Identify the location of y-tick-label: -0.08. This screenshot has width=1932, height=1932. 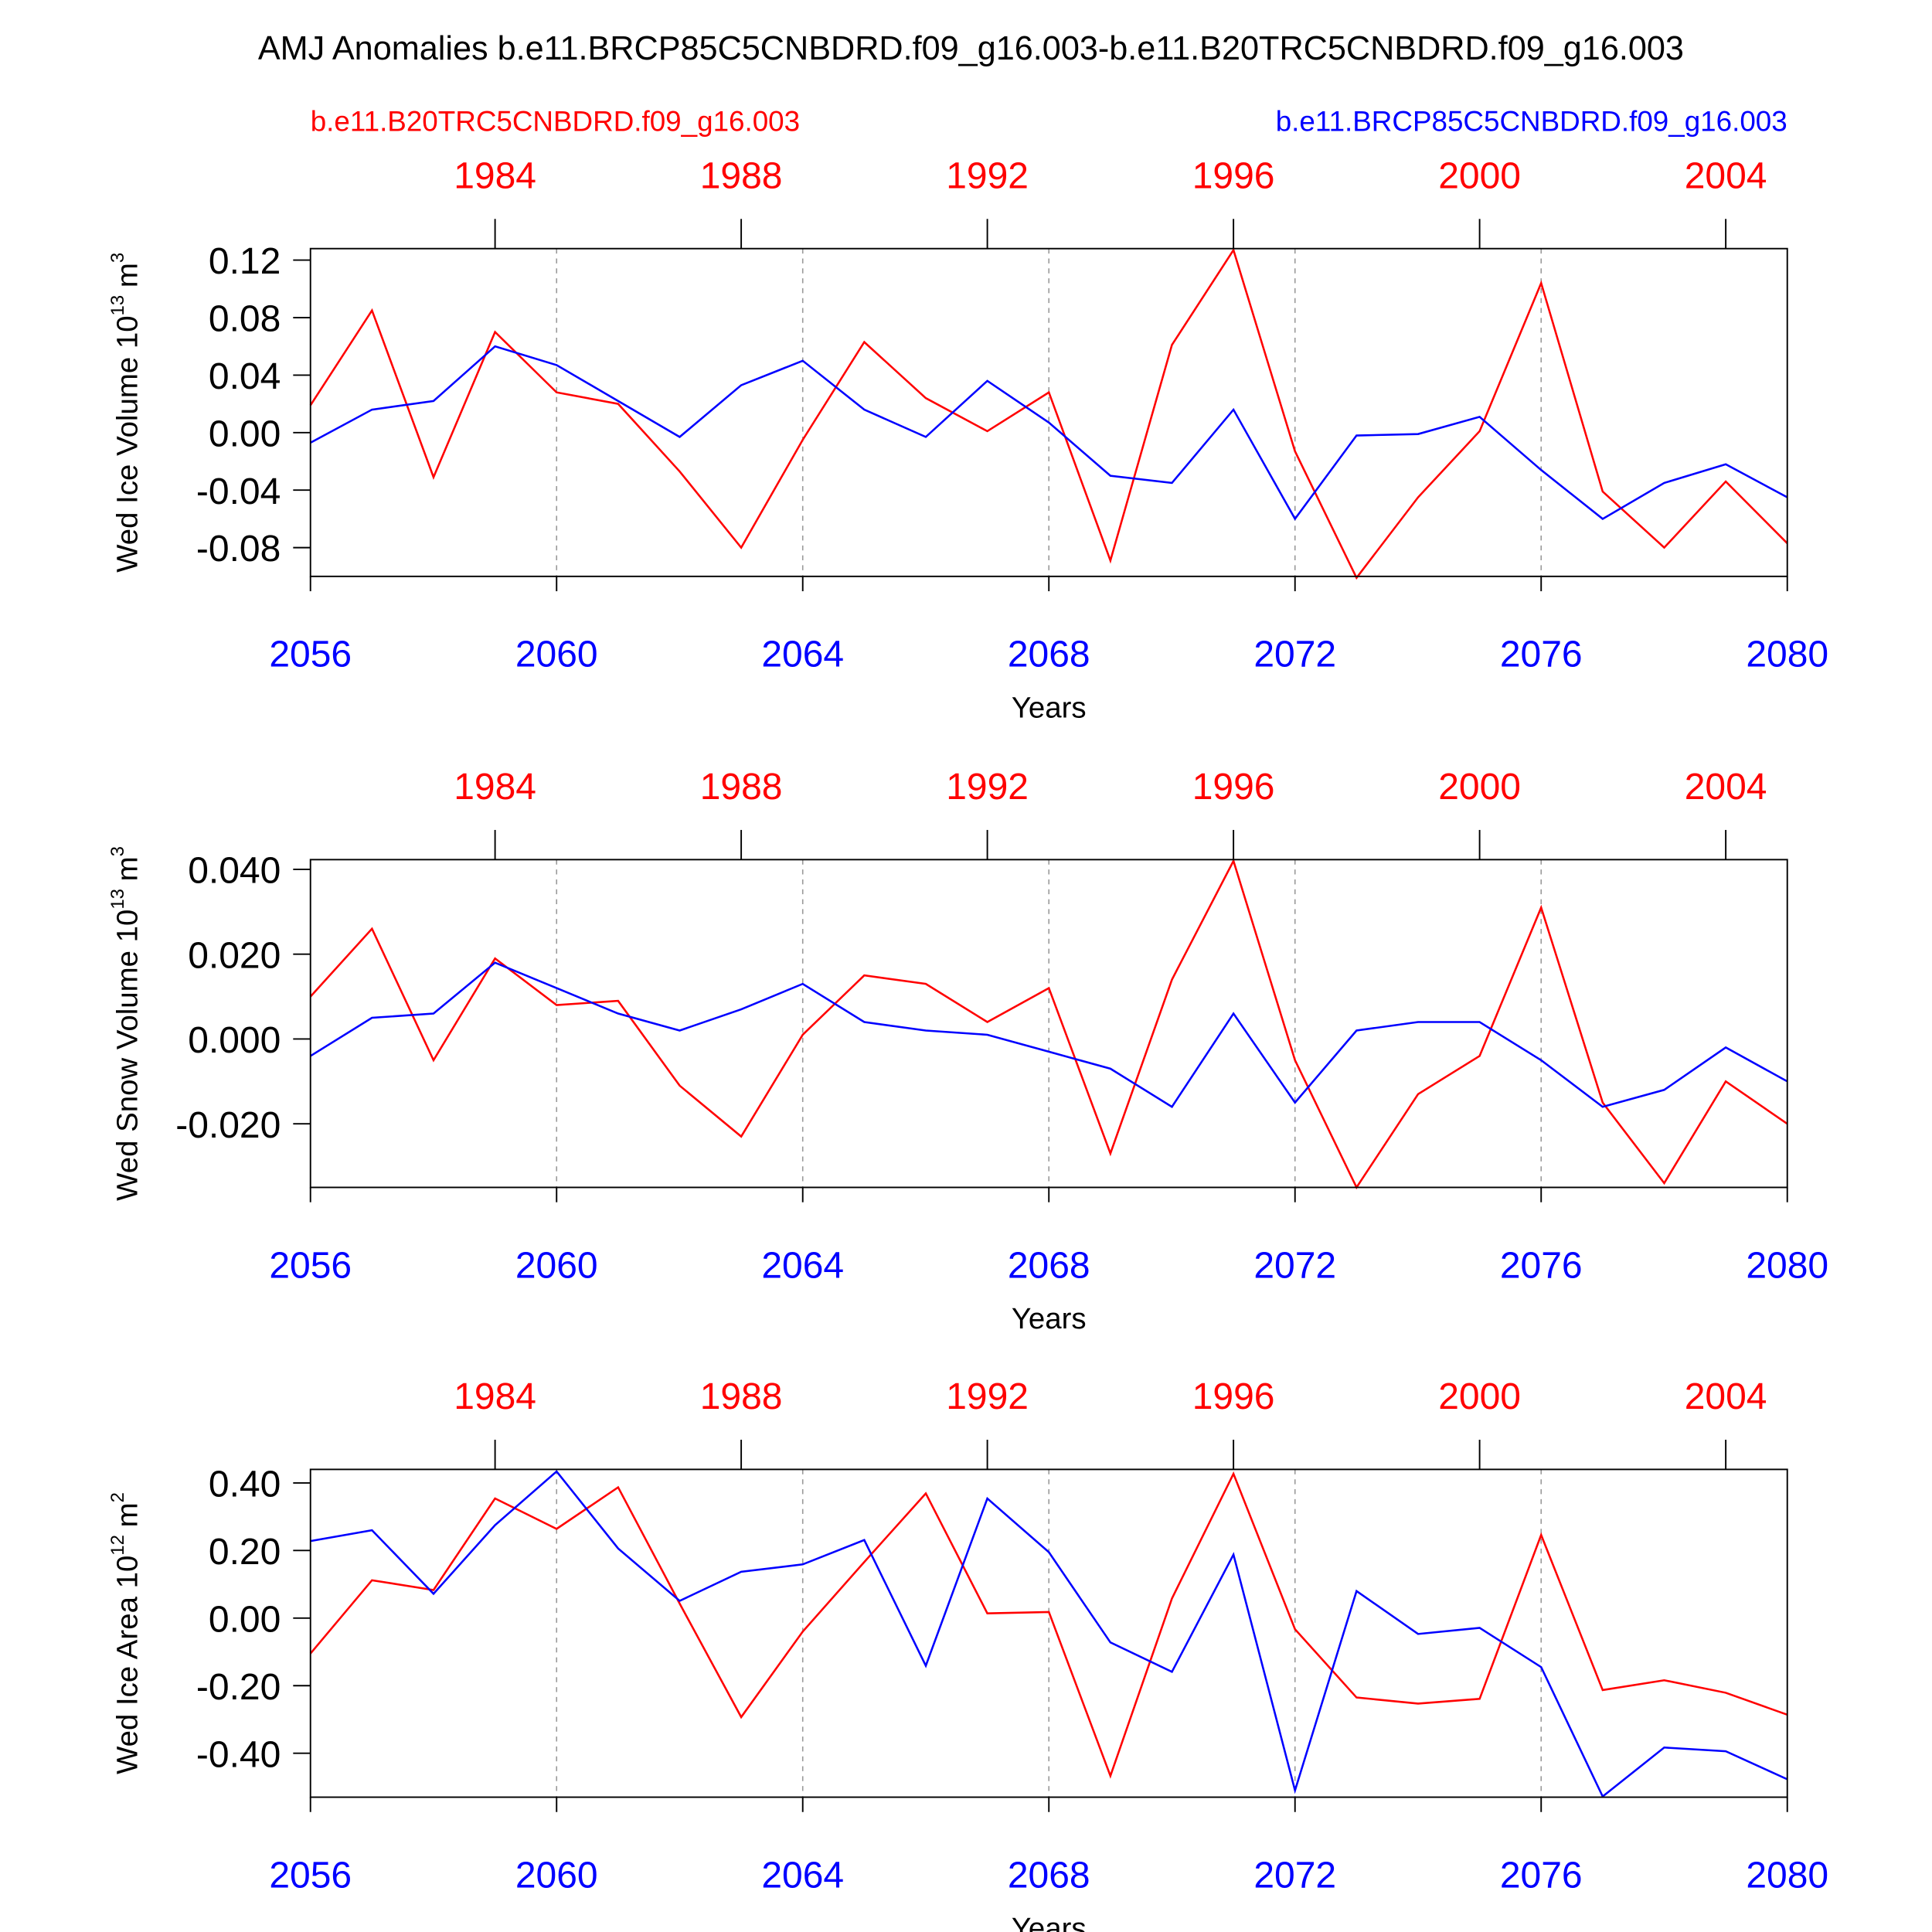
(239, 549).